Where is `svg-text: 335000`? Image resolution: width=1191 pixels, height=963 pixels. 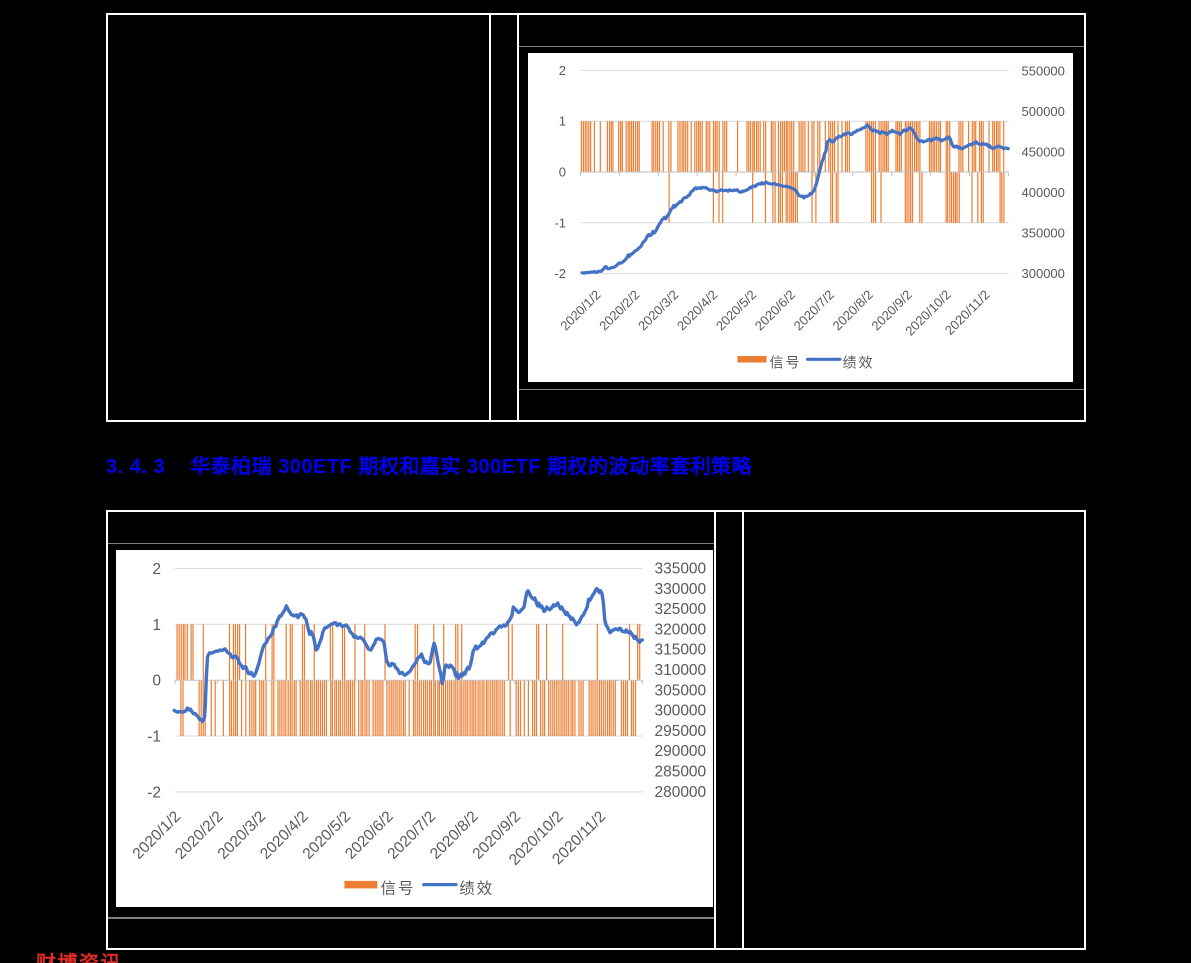
svg-text: 335000 is located at coordinates (680, 568).